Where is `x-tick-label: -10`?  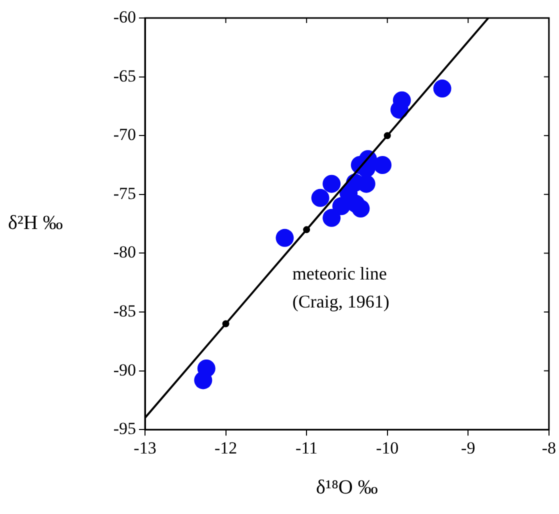 x-tick-label: -10 is located at coordinates (387, 448).